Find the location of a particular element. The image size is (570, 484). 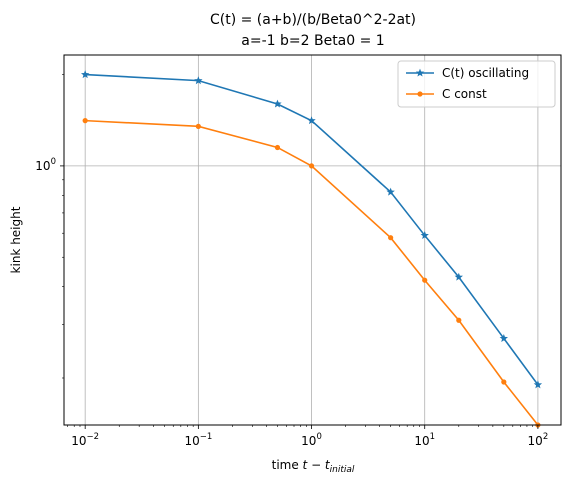

y-tick-exponent: 0 is located at coordinates (53, 162).